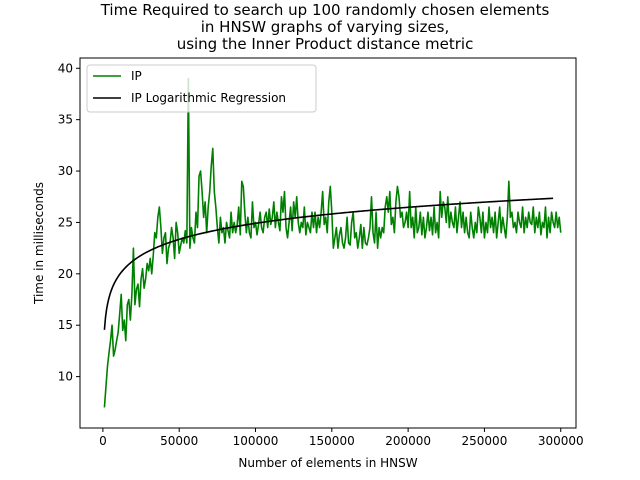 The image size is (640, 480). What do you see at coordinates (408, 441) in the screenshot?
I see `x-tick-label: 200000` at bounding box center [408, 441].